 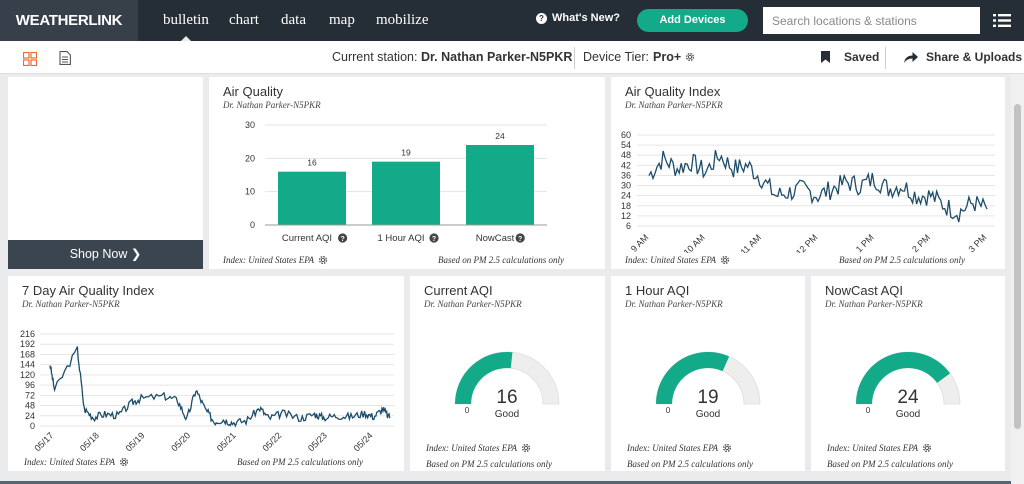 What do you see at coordinates (616, 57) in the screenshot?
I see `tier-label: Device Tier:` at bounding box center [616, 57].